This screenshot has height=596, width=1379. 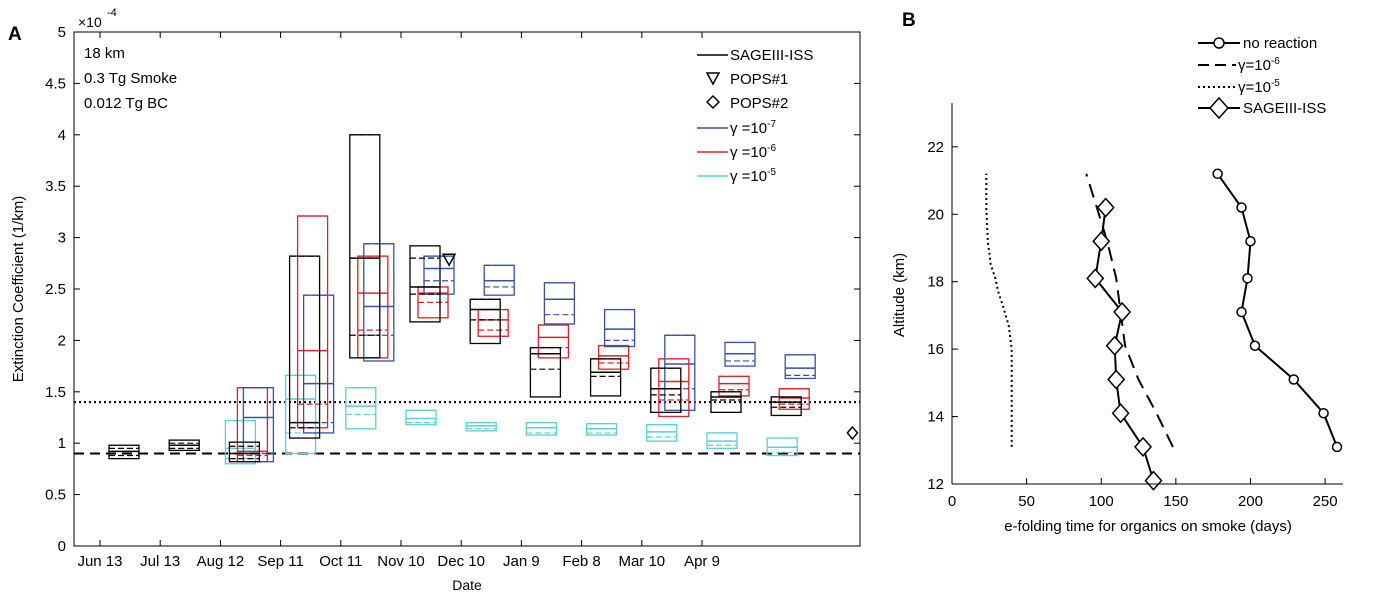 I want to click on a-ytick-label: 2.5, so click(x=55, y=289).